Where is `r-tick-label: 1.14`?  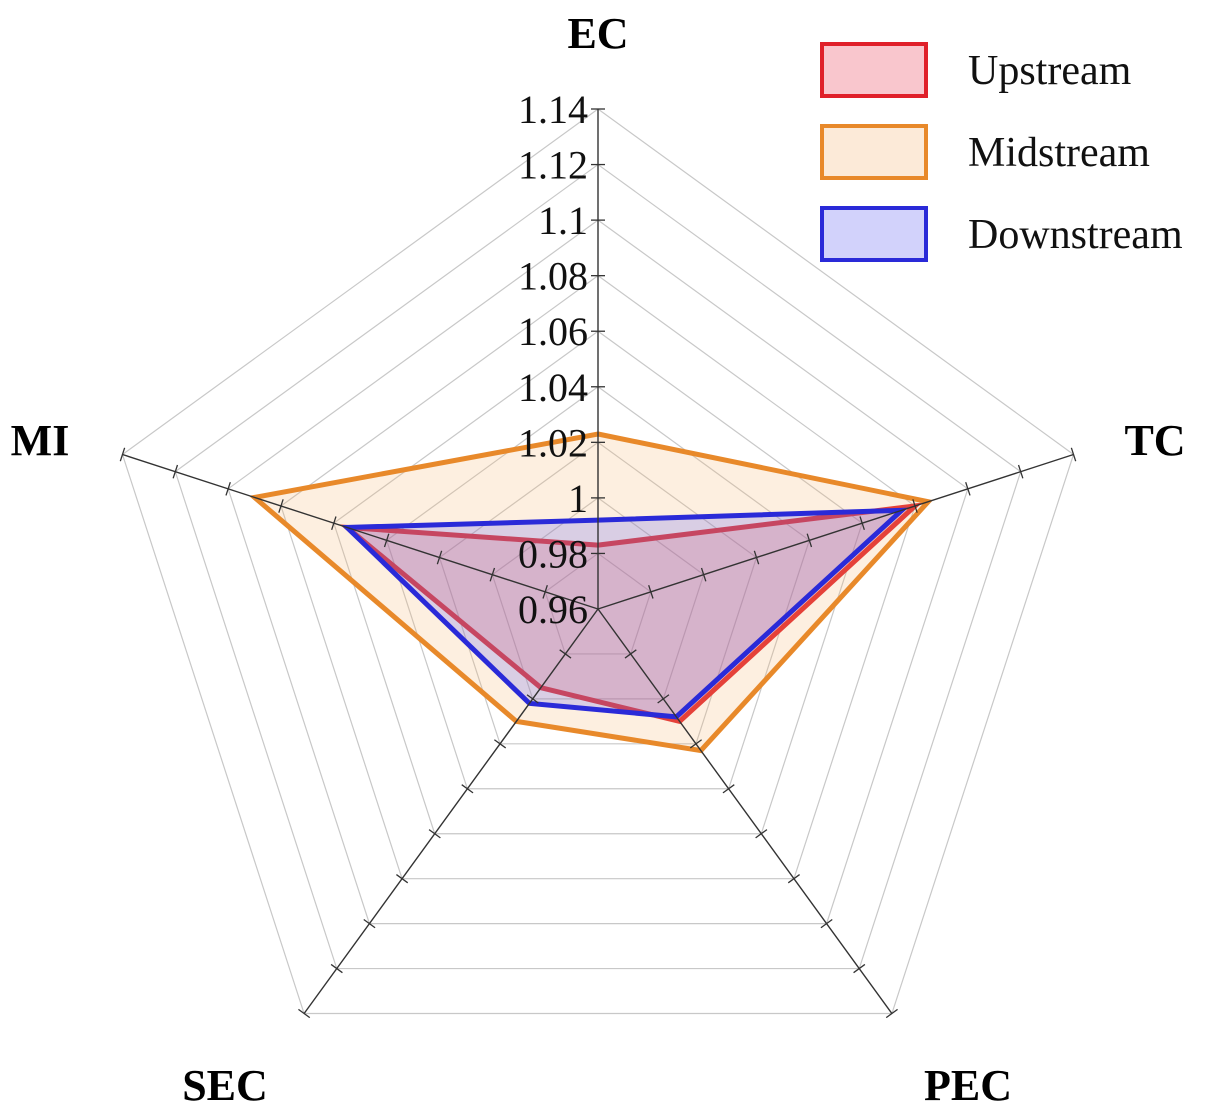 r-tick-label: 1.14 is located at coordinates (553, 109).